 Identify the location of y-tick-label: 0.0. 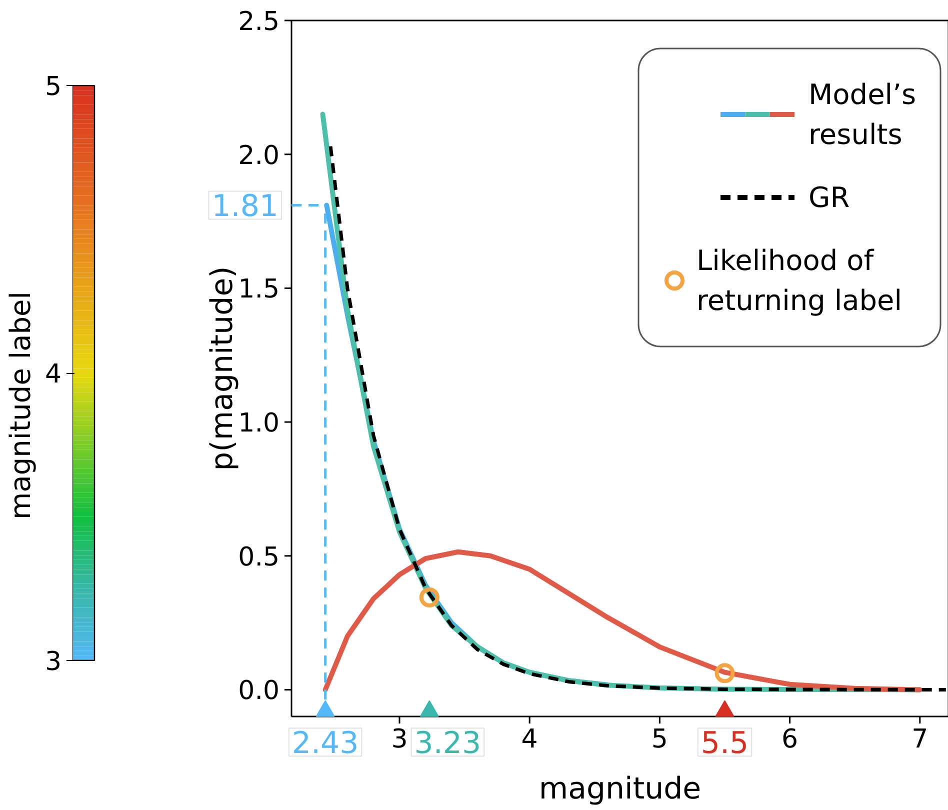
(259, 691).